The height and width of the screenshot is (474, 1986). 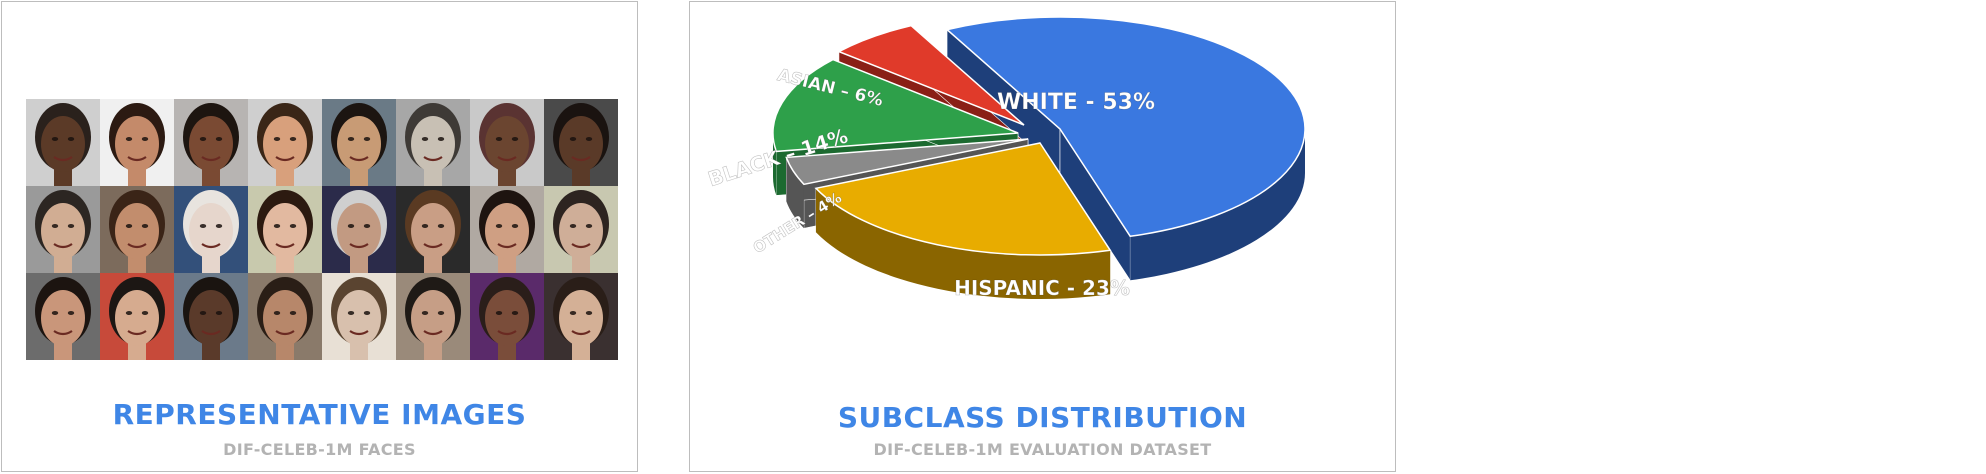 I want to click on chart-title: SUBCLASS DISTRIBUTION, so click(x=1042, y=417).